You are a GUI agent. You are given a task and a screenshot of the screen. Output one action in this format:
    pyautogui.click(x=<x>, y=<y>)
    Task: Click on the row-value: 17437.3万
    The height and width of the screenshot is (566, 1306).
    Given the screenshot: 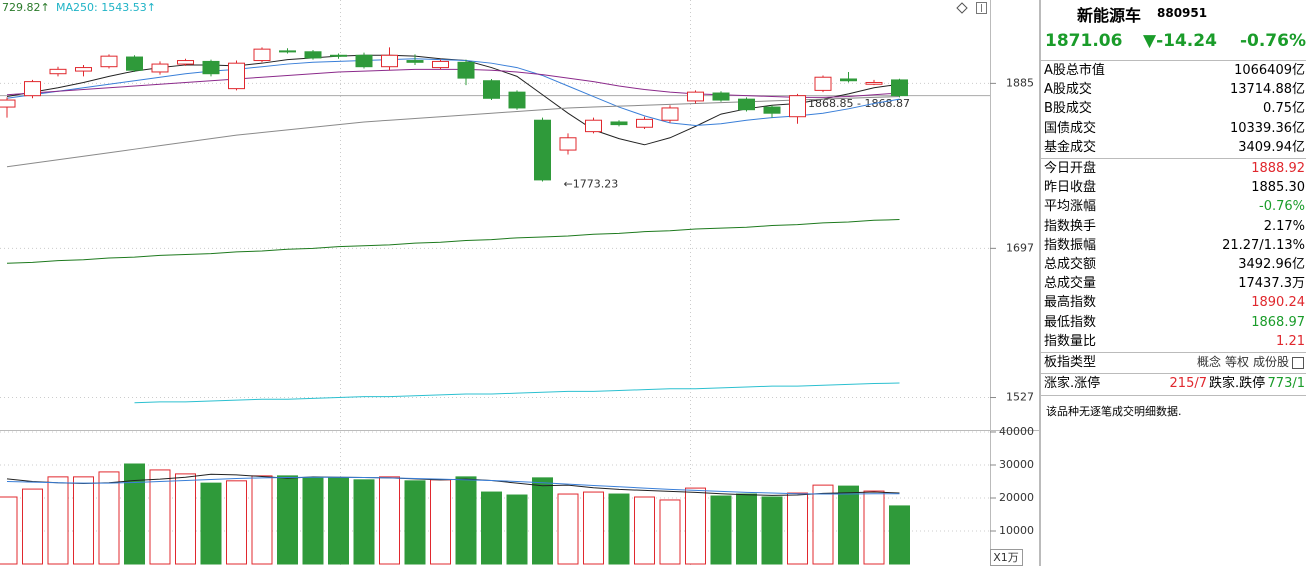 What is the action you would take?
    pyautogui.click(x=1271, y=284)
    